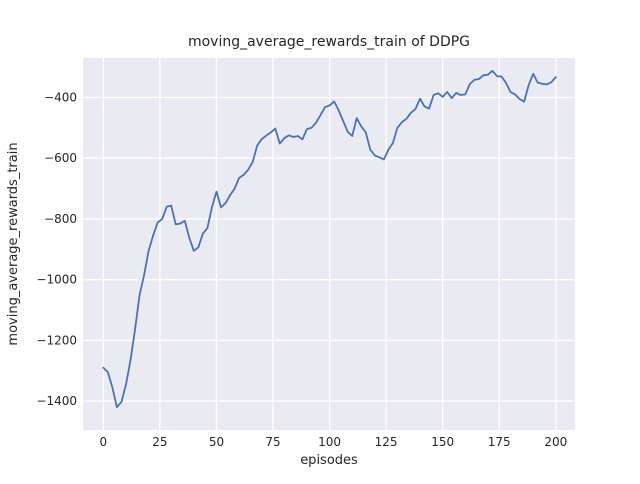 The width and height of the screenshot is (640, 484). I want to click on x-tick-label: 100, so click(329, 442).